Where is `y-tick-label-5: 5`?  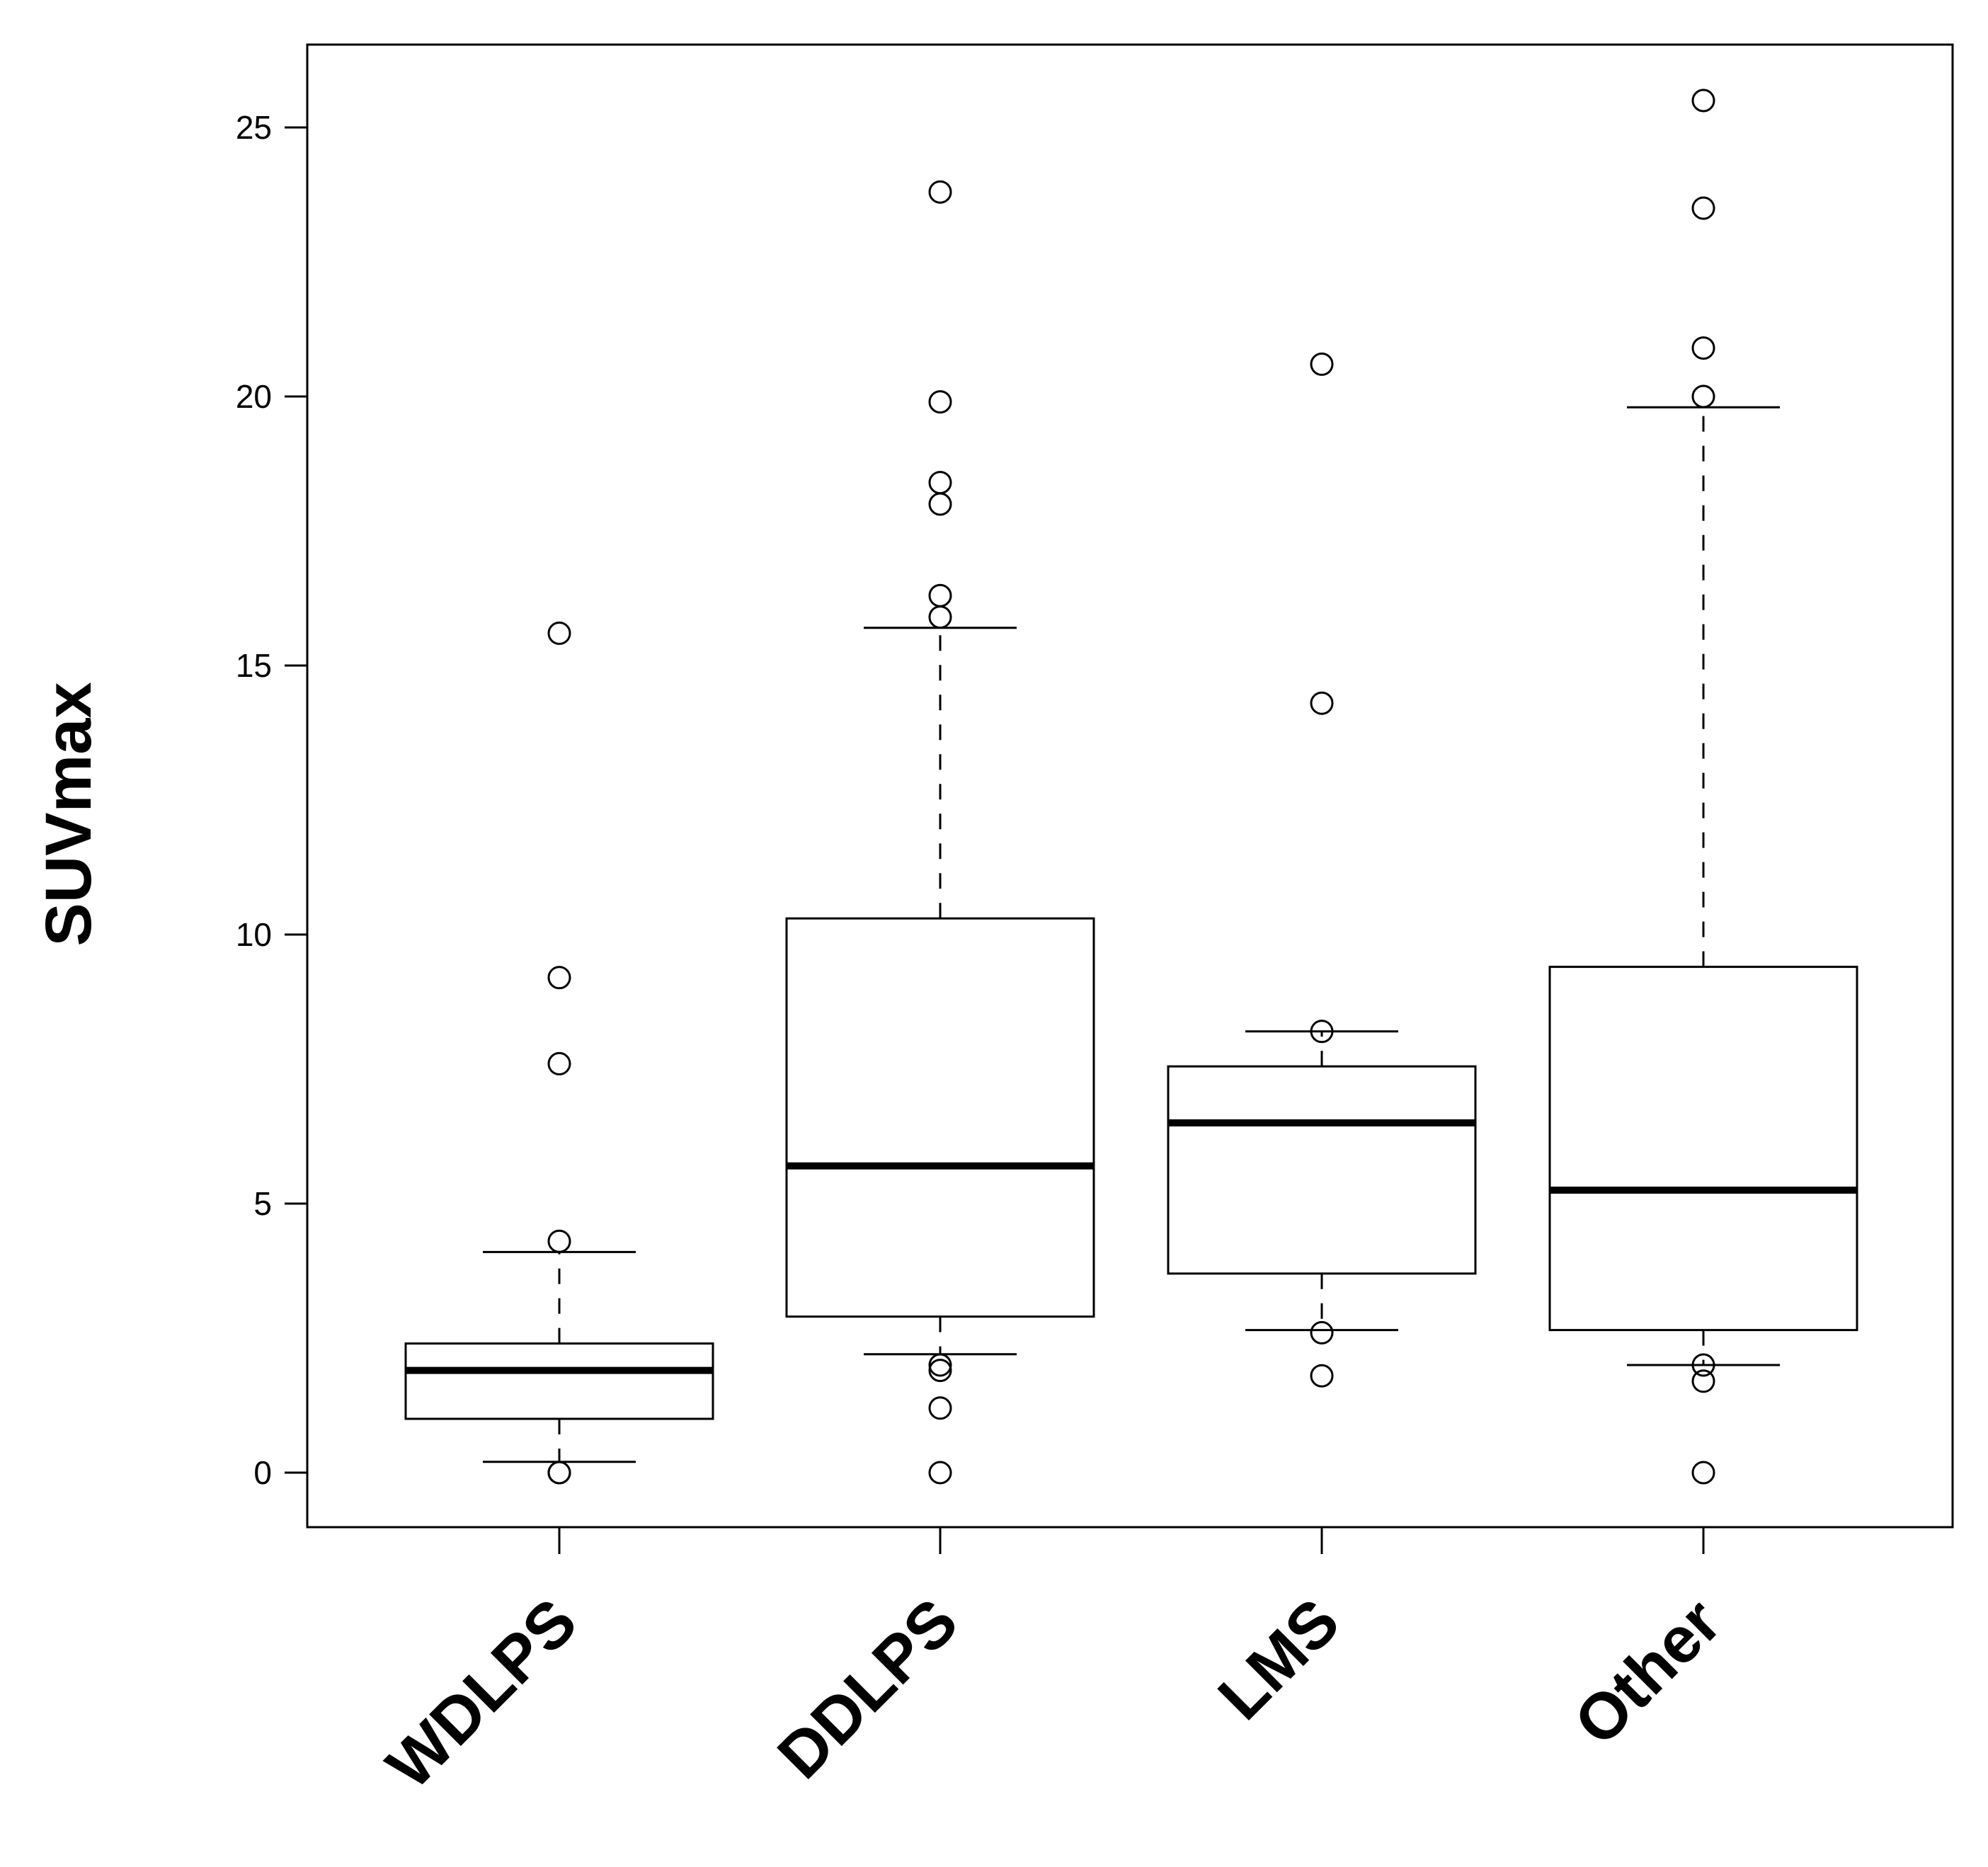 y-tick-label-5: 5 is located at coordinates (262, 1203).